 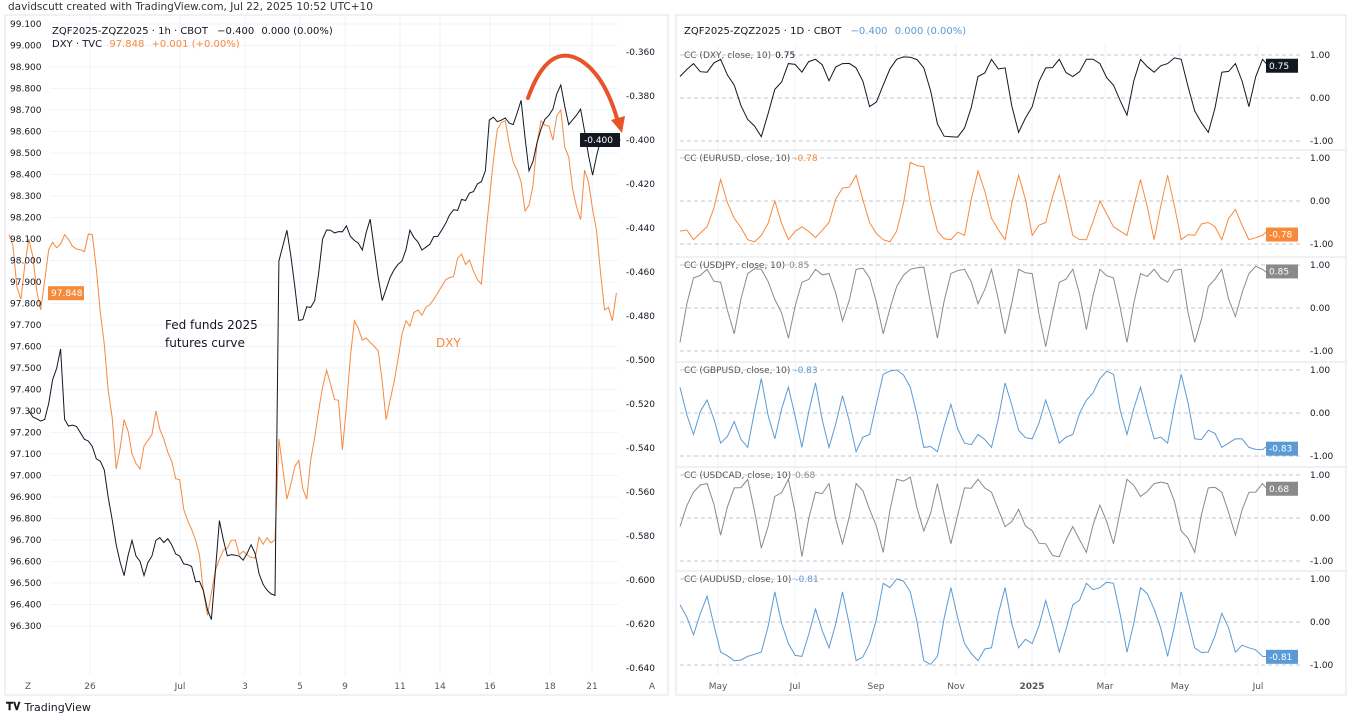 I want to click on pane-label: CC (DXY, close, 10) 0.75, so click(x=739, y=56).